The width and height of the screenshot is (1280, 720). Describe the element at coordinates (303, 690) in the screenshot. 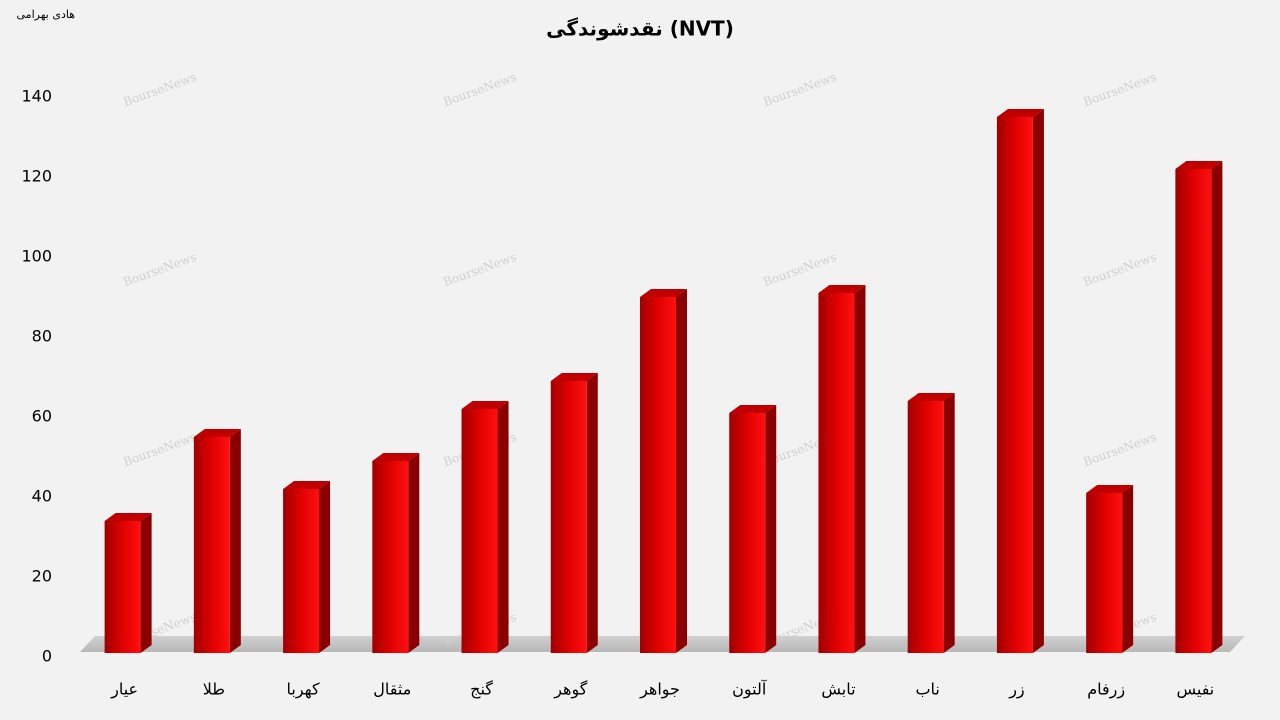

I see `x-tick-label: کهربا` at that location.